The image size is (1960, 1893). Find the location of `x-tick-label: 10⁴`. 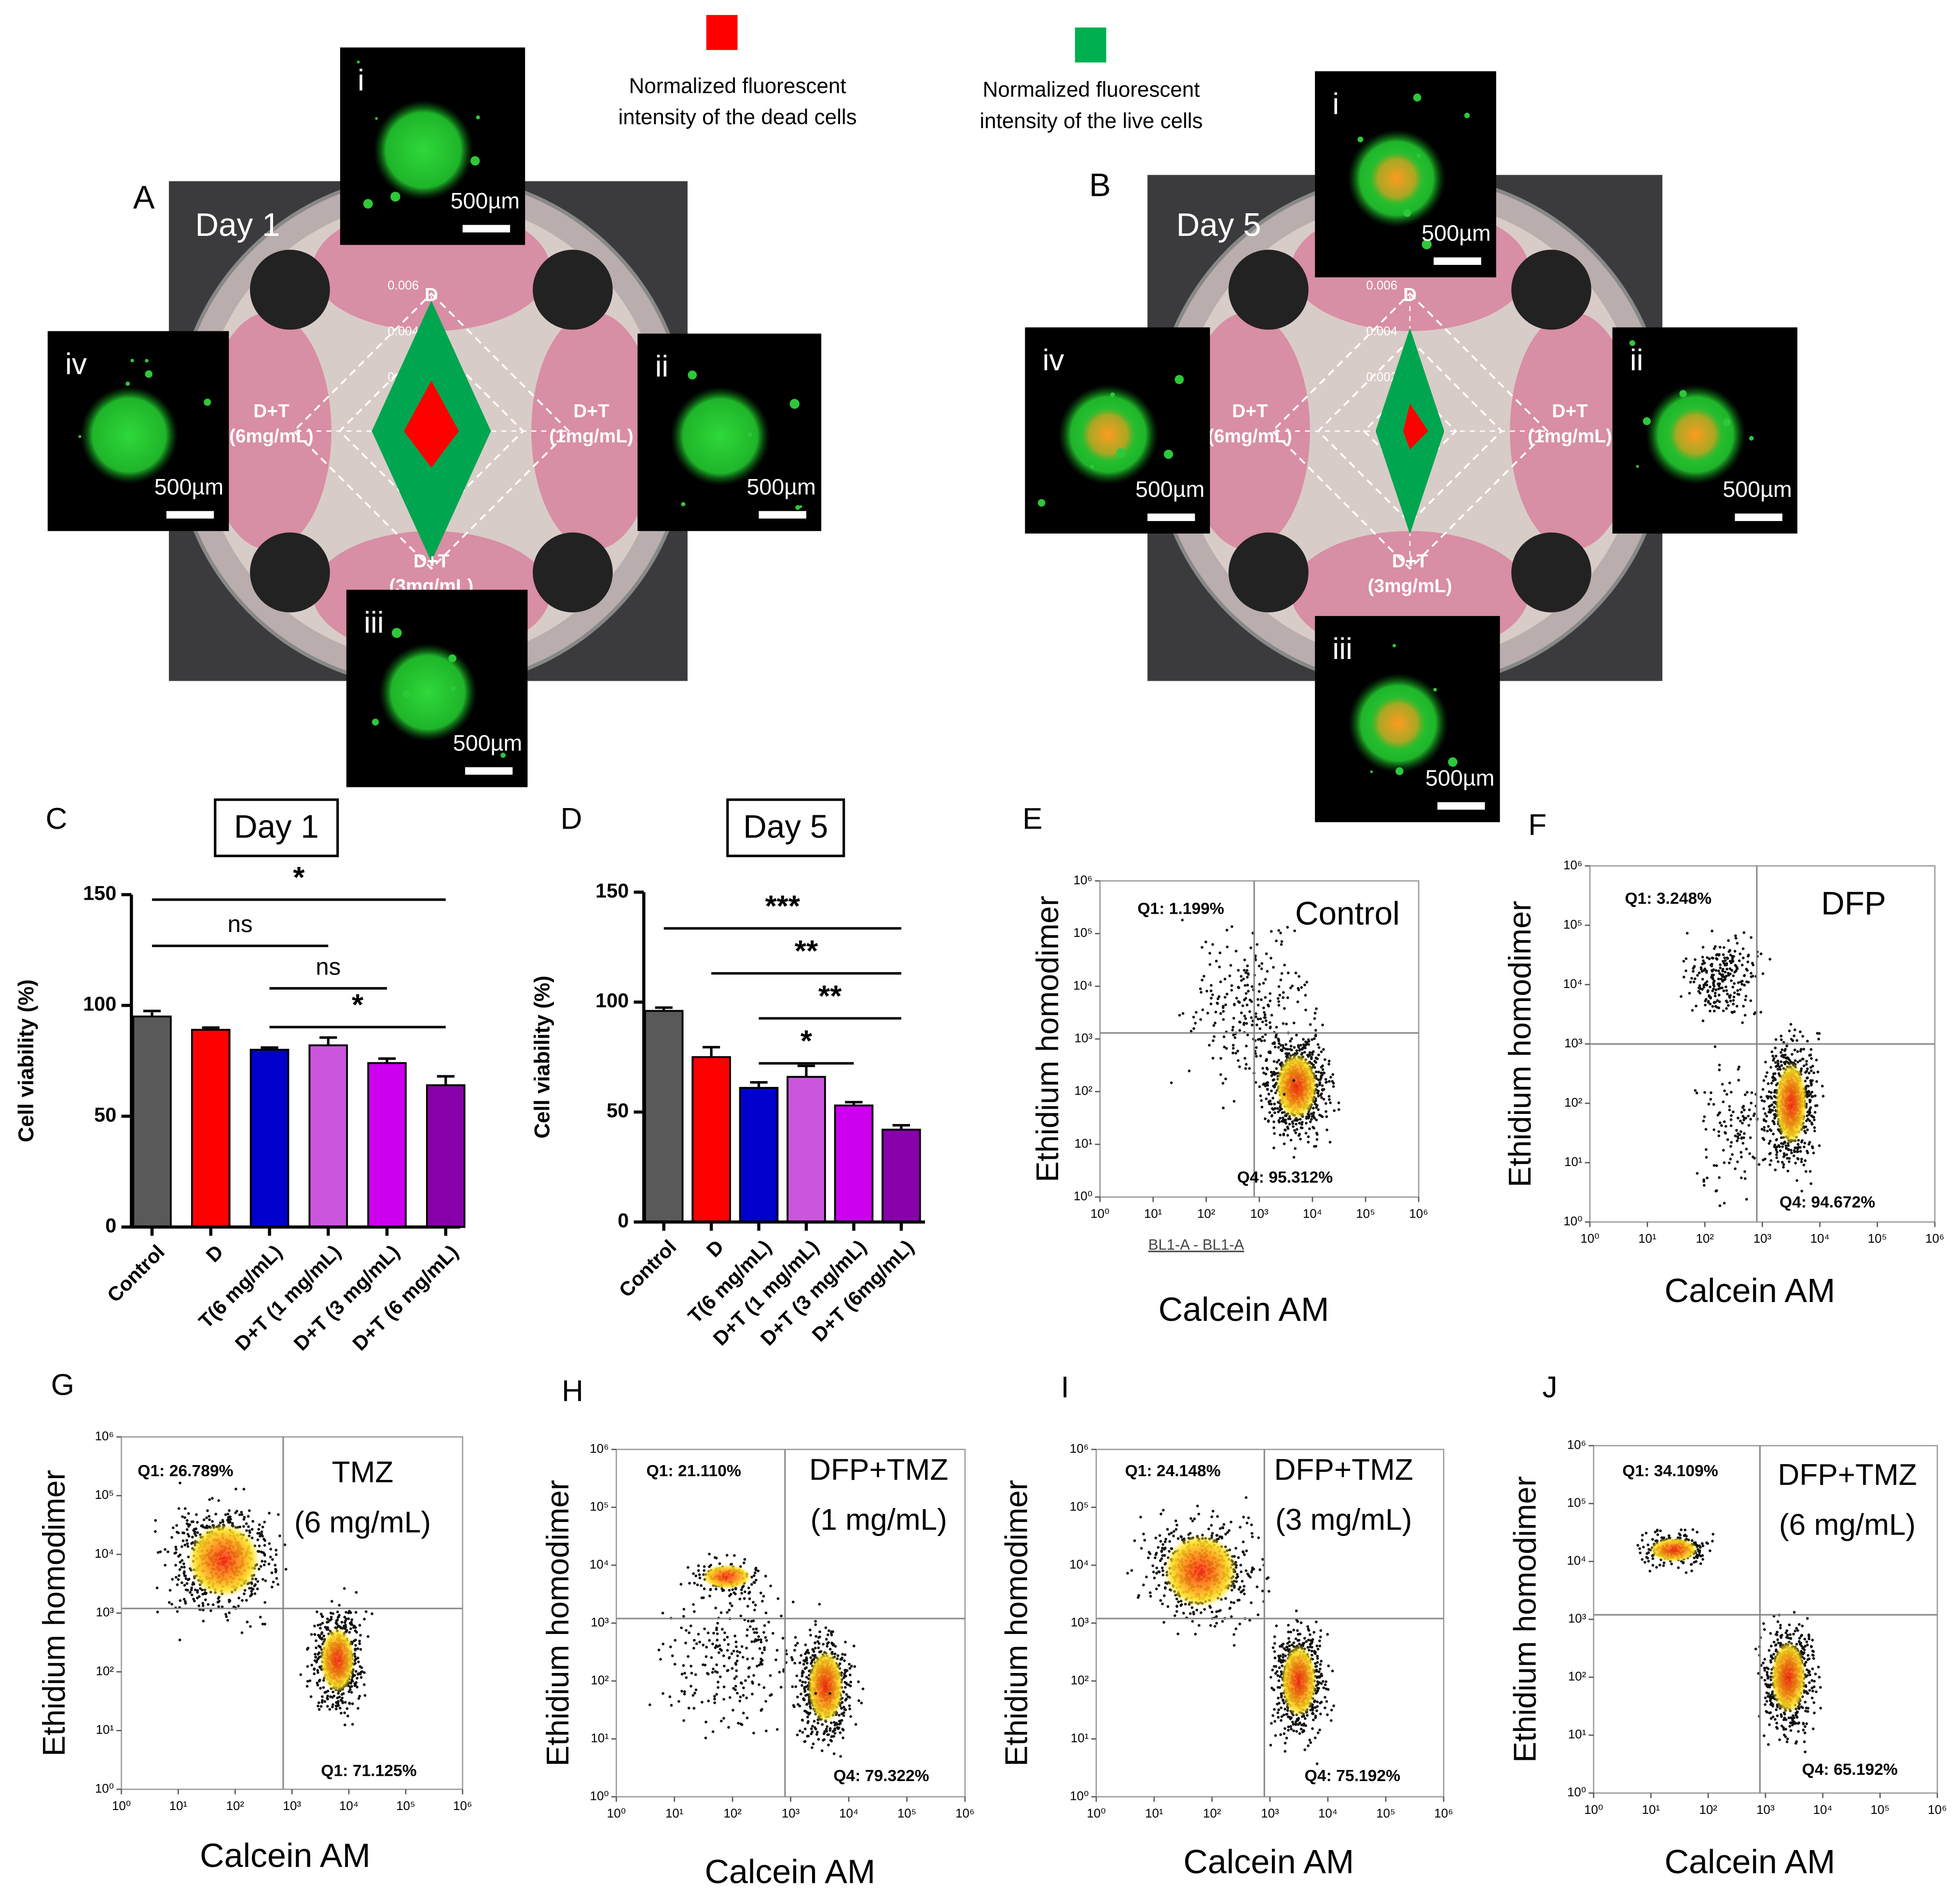

x-tick-label: 10⁴ is located at coordinates (1820, 1239).